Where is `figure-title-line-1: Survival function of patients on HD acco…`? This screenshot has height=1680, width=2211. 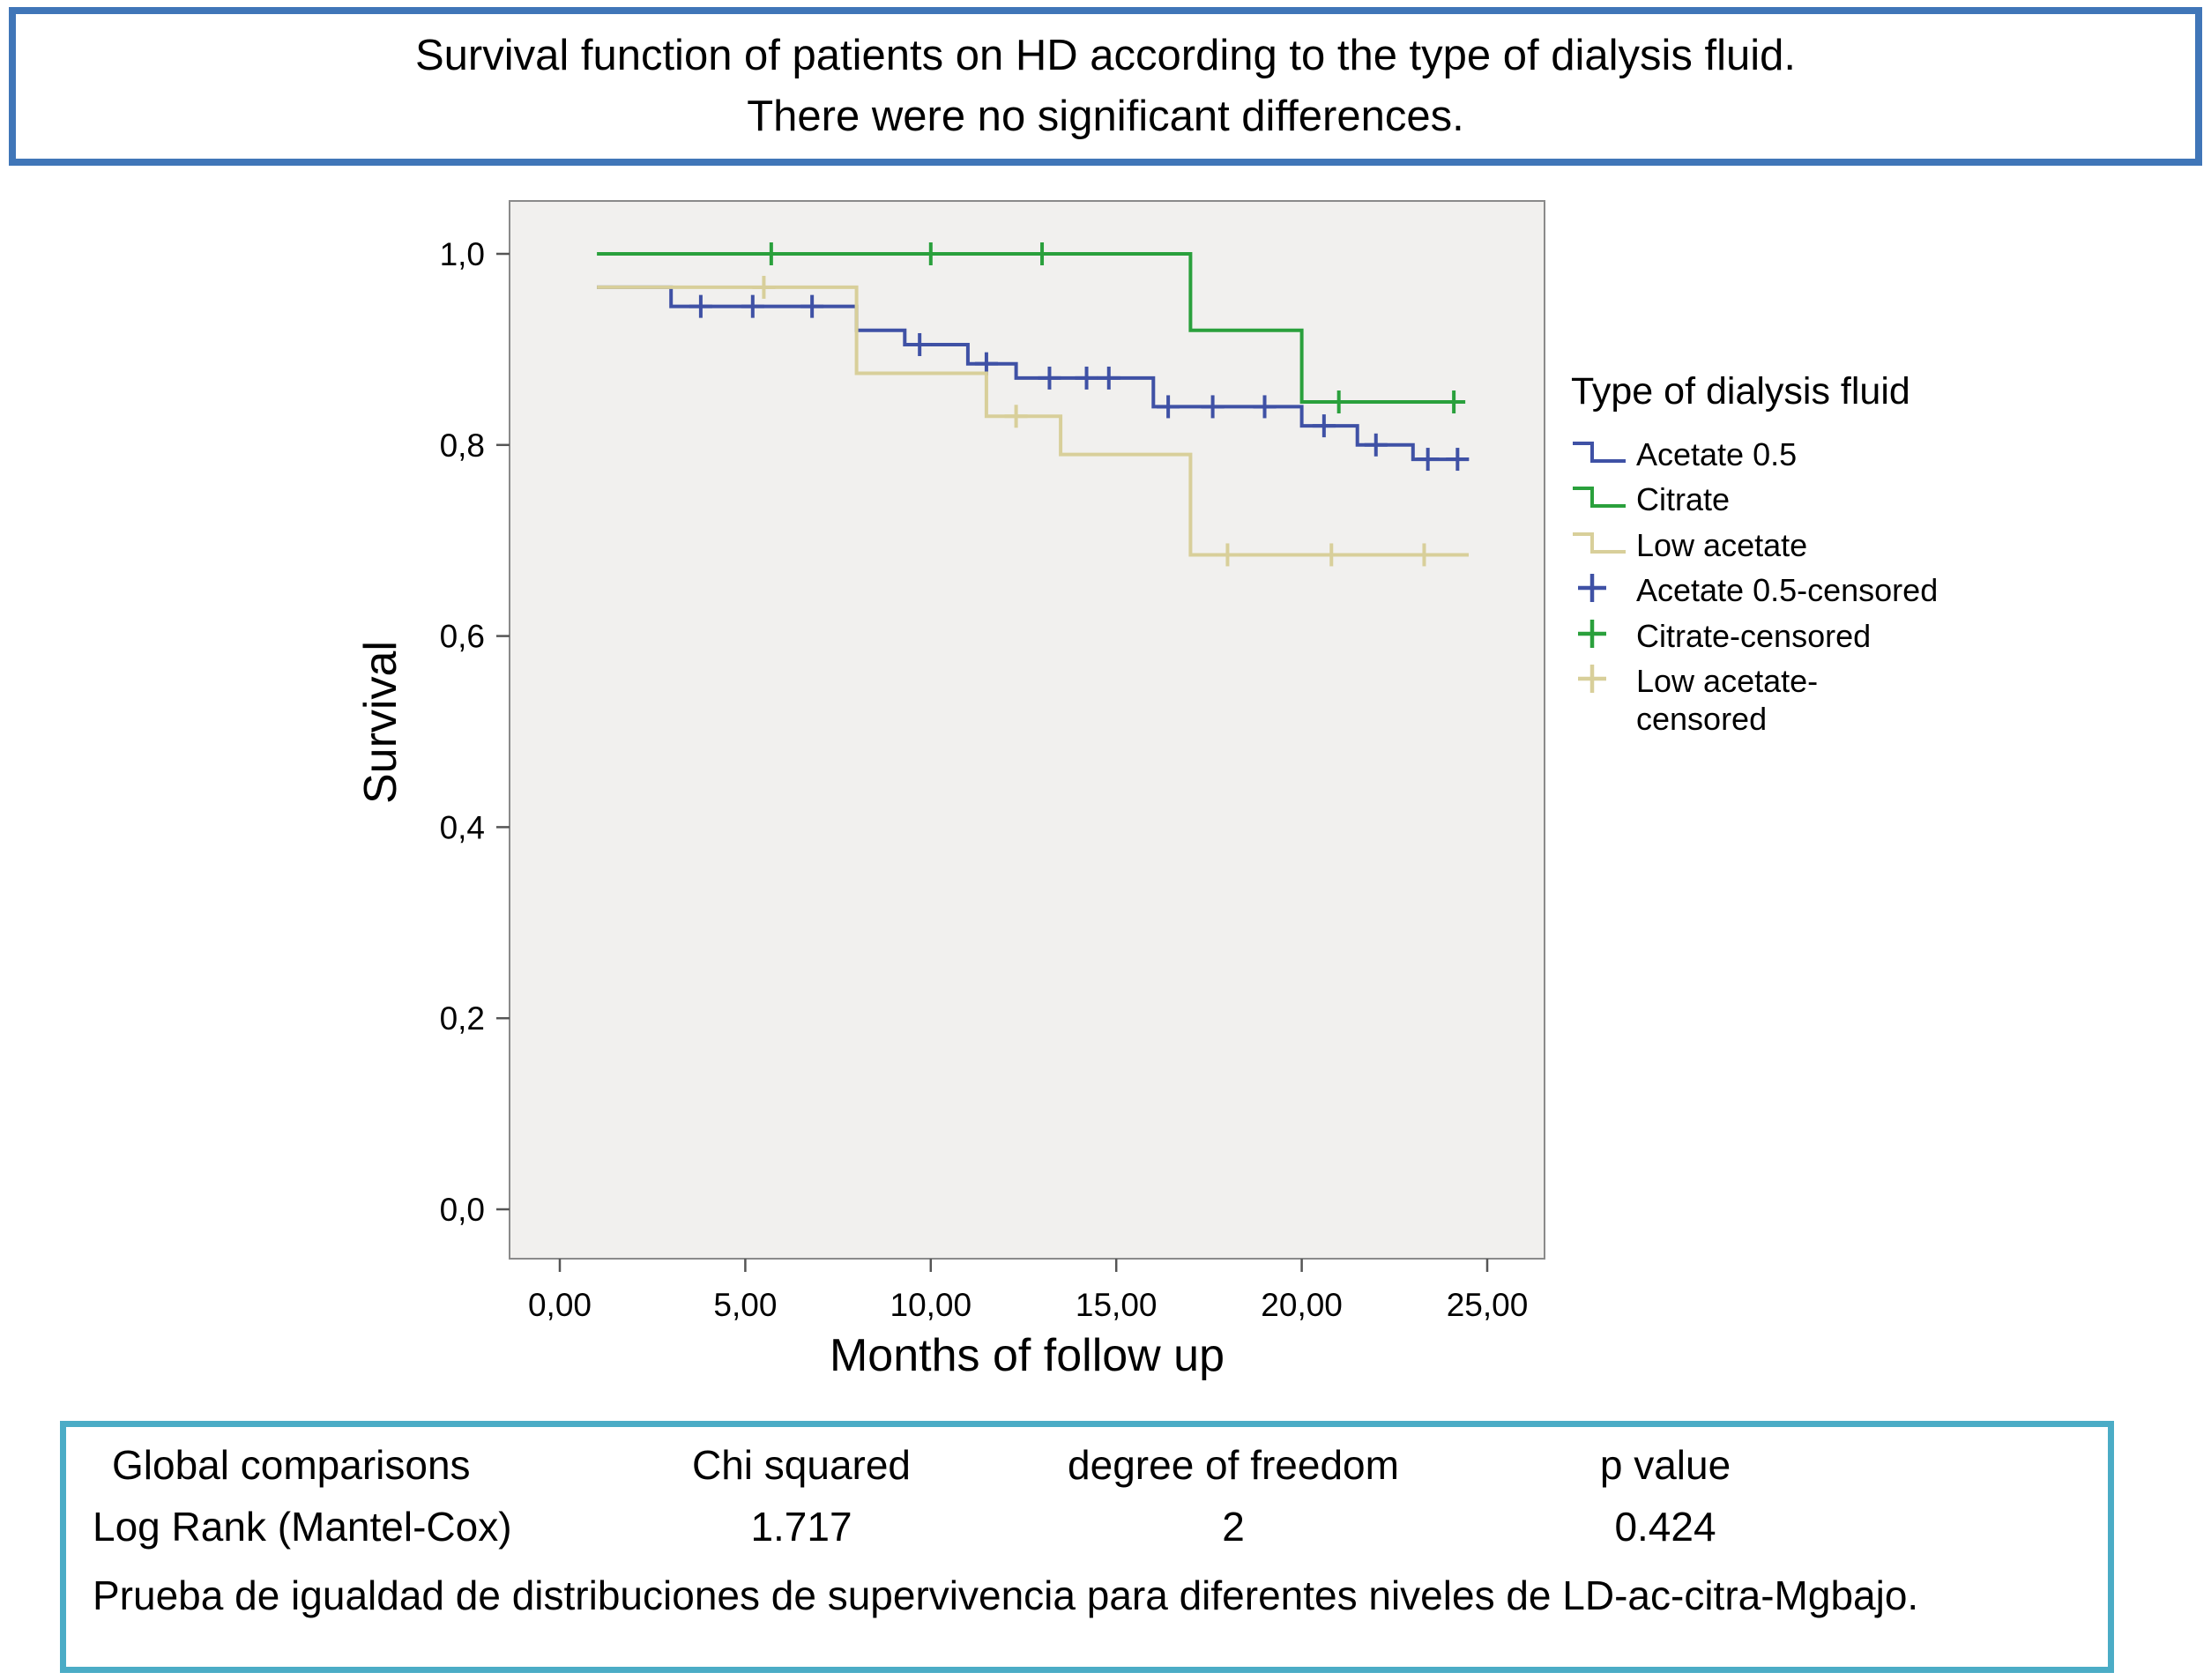
figure-title-line-1: Survival function of patients on HD acco… is located at coordinates (1105, 56).